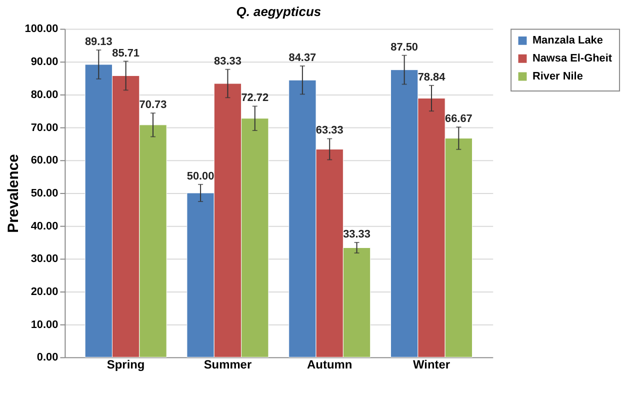  What do you see at coordinates (404, 47) in the screenshot?
I see `data-label: 87.50` at bounding box center [404, 47].